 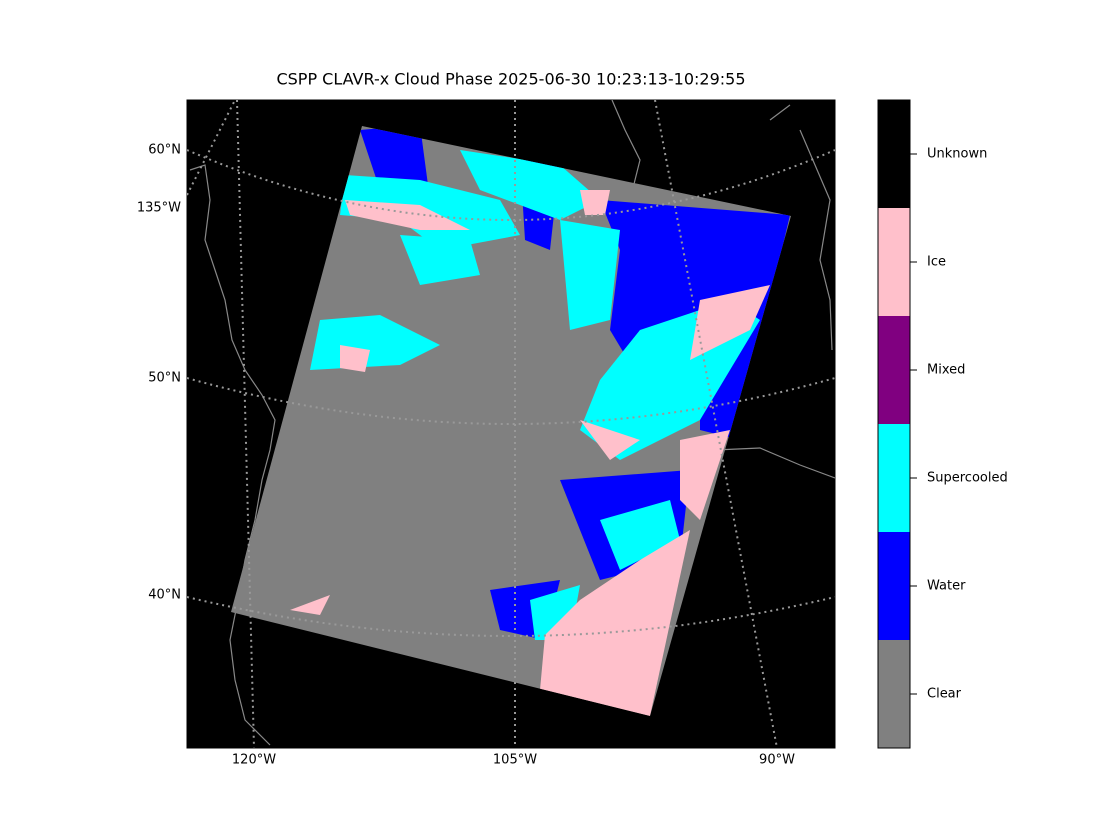 I want to click on colorbar-frame, so click(x=894, y=424).